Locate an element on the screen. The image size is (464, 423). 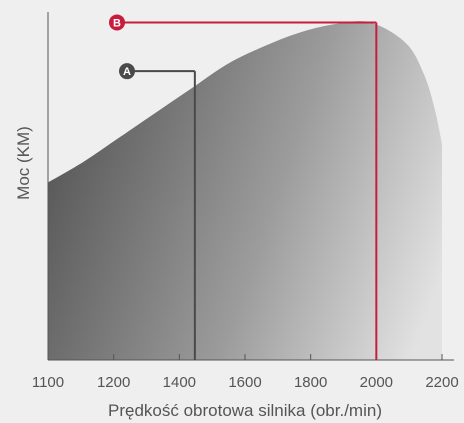
x-tick-label-1800: 1800 is located at coordinates (310, 382).